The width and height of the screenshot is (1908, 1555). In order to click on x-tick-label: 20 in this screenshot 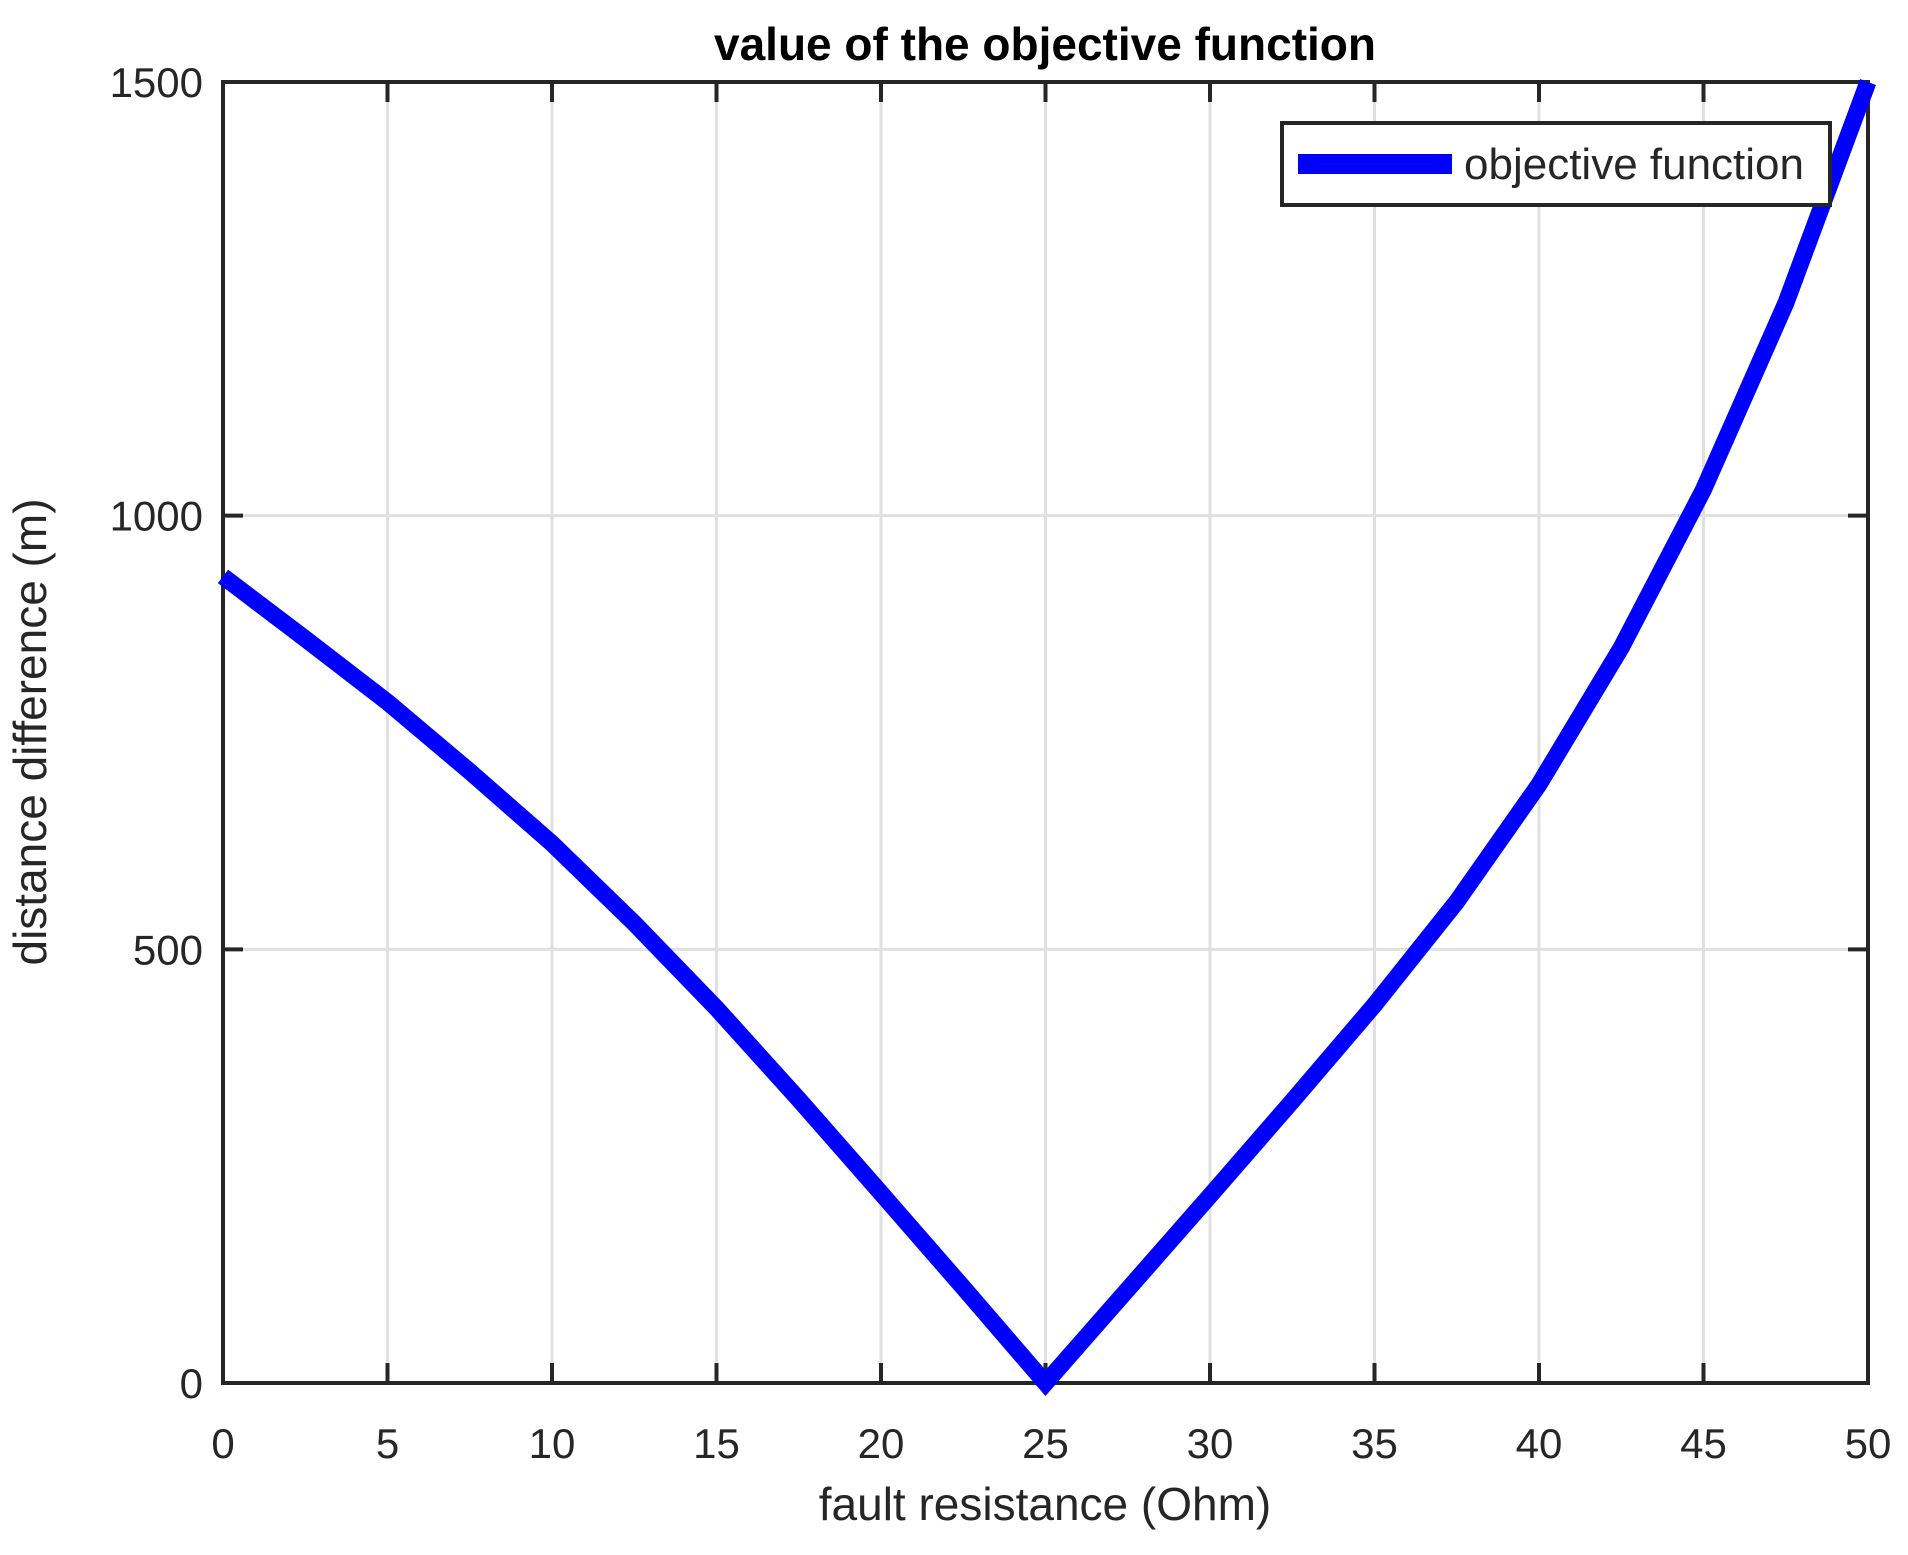, I will do `click(881, 1443)`.